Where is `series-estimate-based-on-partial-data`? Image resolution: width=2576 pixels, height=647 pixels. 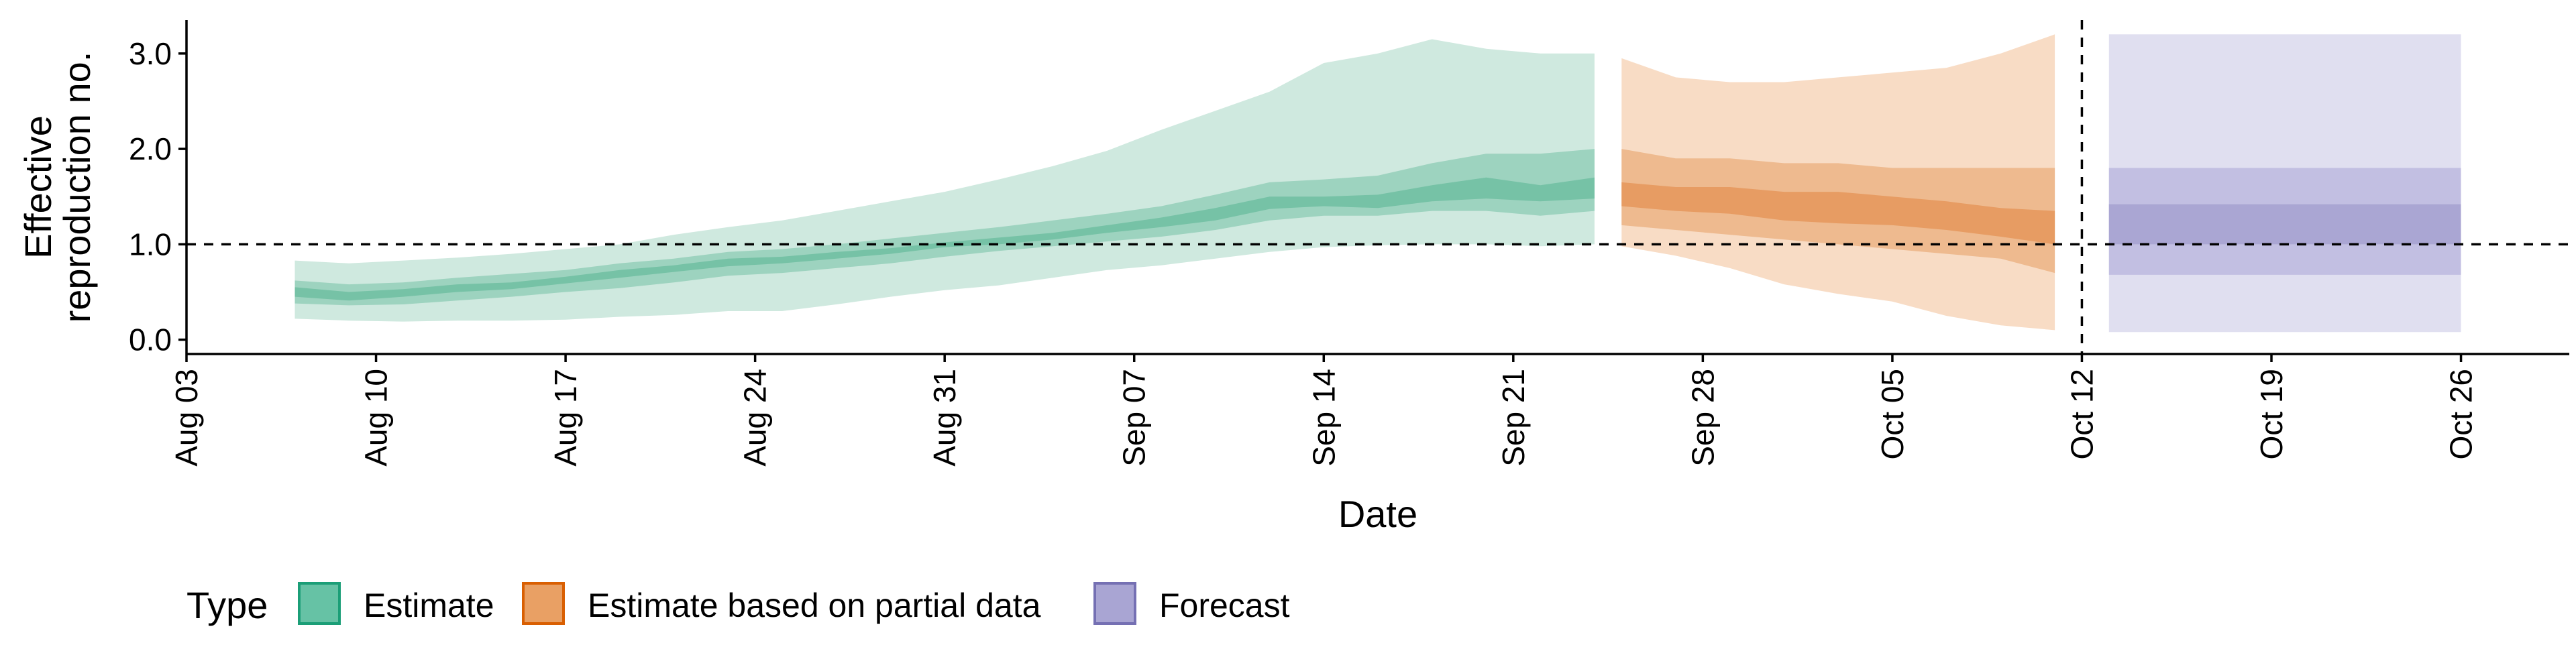 series-estimate-based-on-partial-data is located at coordinates (1838, 182).